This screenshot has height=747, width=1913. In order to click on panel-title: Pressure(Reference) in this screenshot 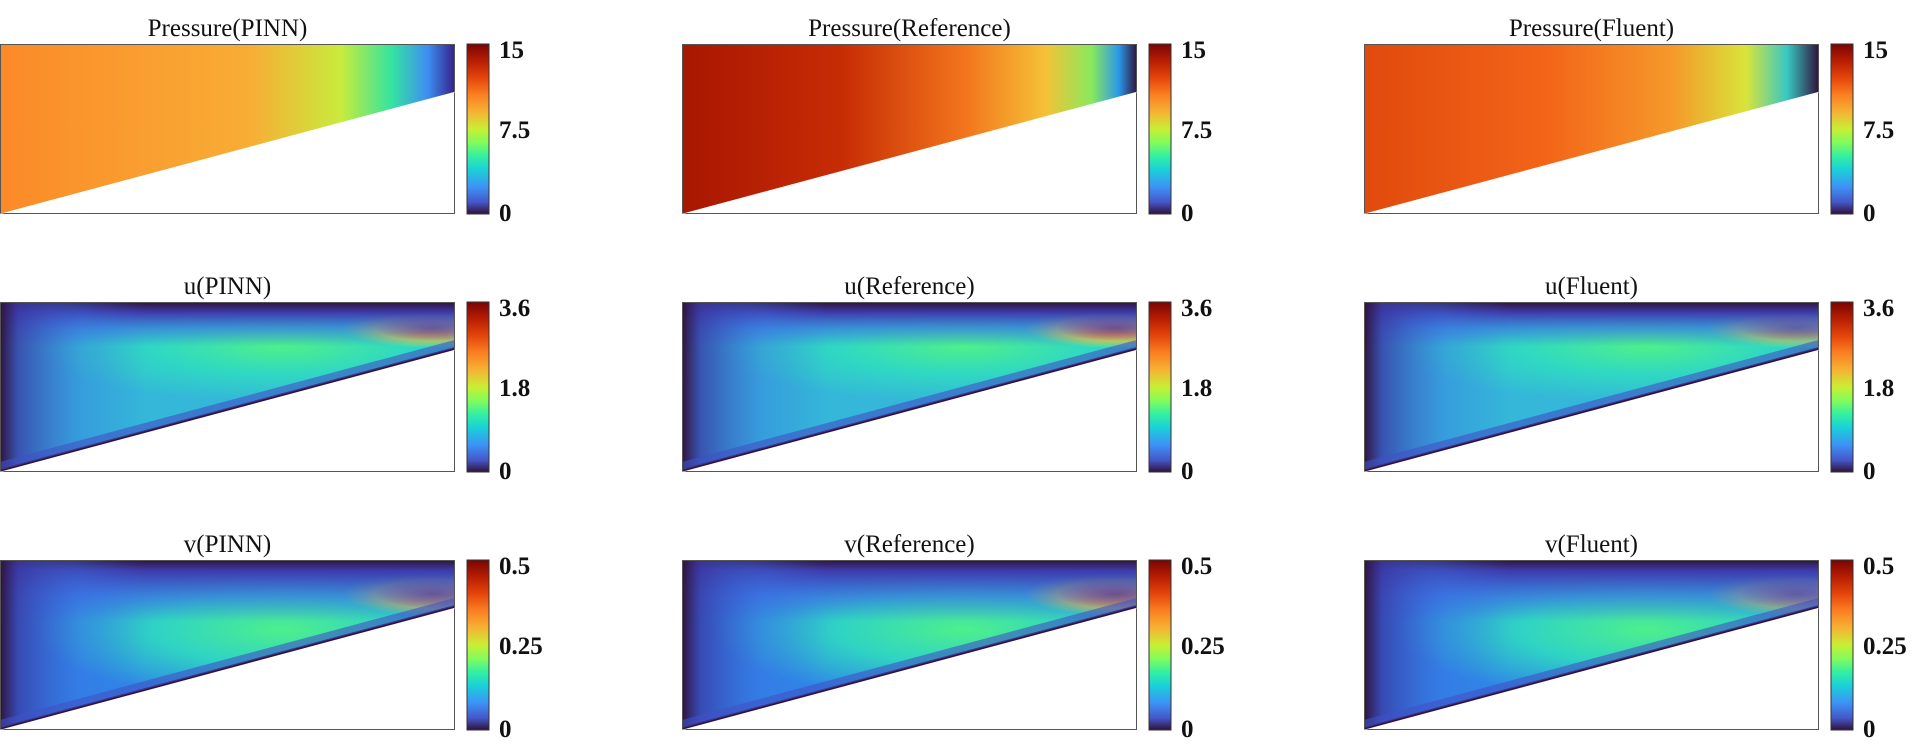, I will do `click(909, 28)`.